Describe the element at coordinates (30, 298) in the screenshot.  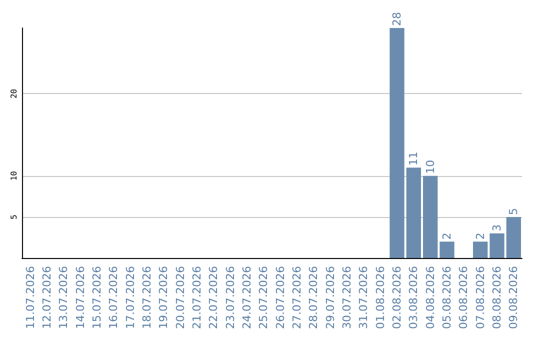
I see `x-tick-label: 11.07.2026` at that location.